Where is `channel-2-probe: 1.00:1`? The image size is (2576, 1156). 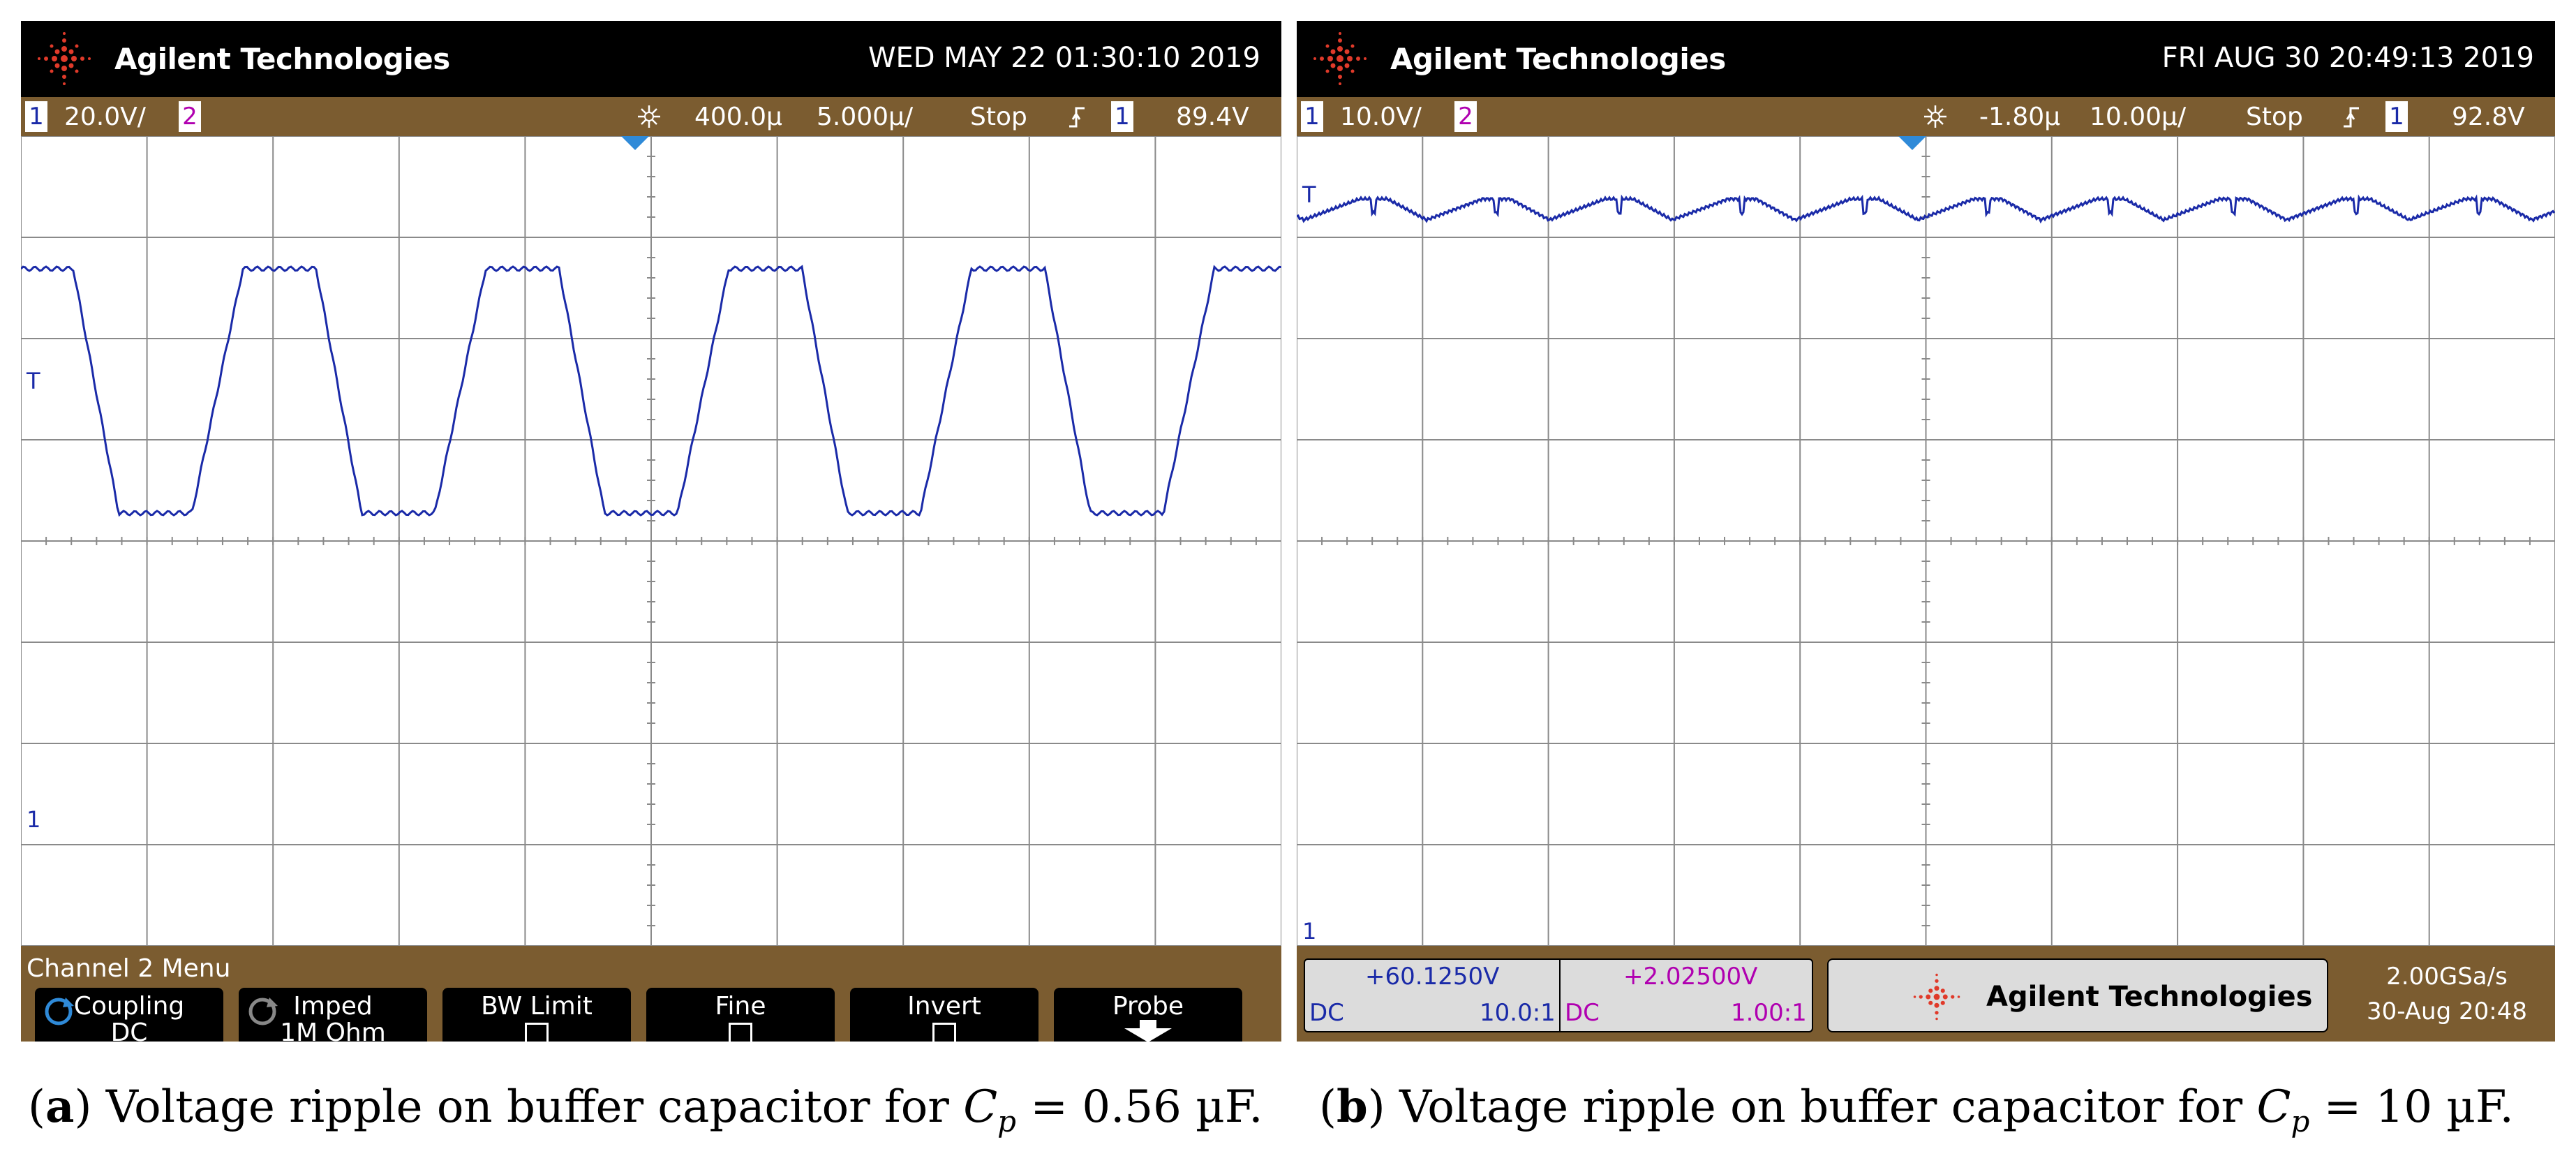 channel-2-probe: 1.00:1 is located at coordinates (1769, 1013).